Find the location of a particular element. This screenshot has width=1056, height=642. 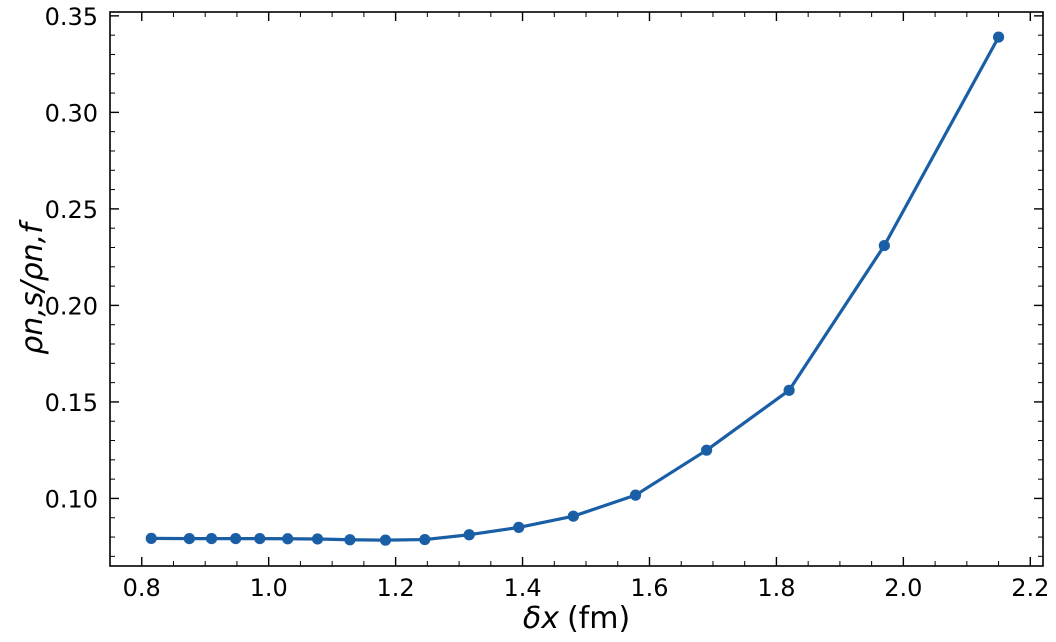

x-tick-label: 1.0 is located at coordinates (269, 588).